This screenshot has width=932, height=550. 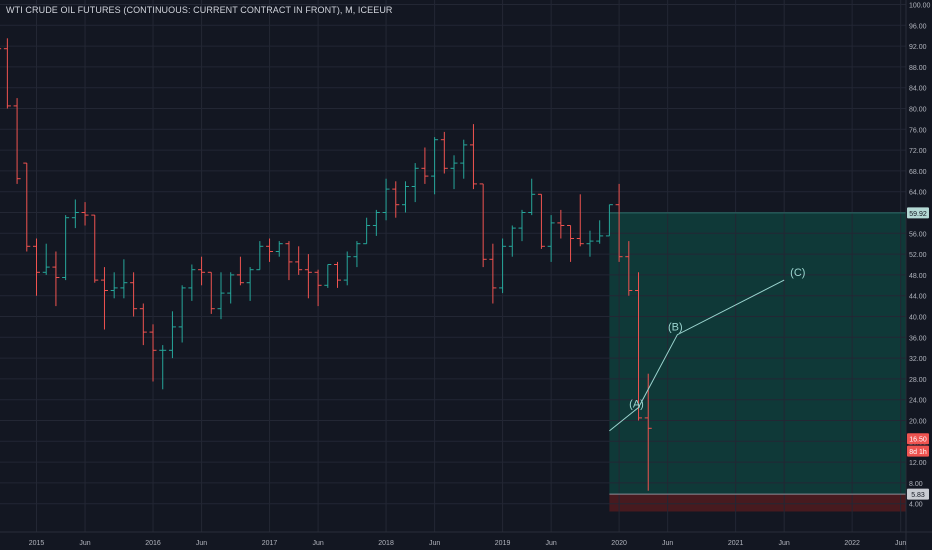 What do you see at coordinates (918, 89) in the screenshot?
I see `y-tick-label: 84.00` at bounding box center [918, 89].